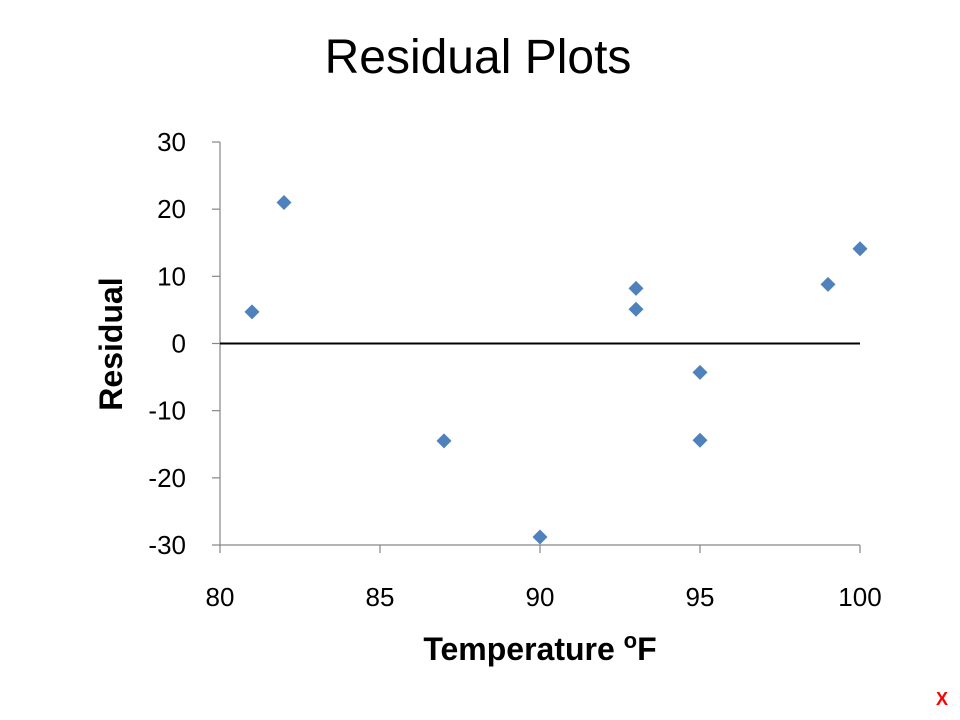 The width and height of the screenshot is (960, 720). I want to click on x-axis-title: Temperature oF, so click(539, 647).